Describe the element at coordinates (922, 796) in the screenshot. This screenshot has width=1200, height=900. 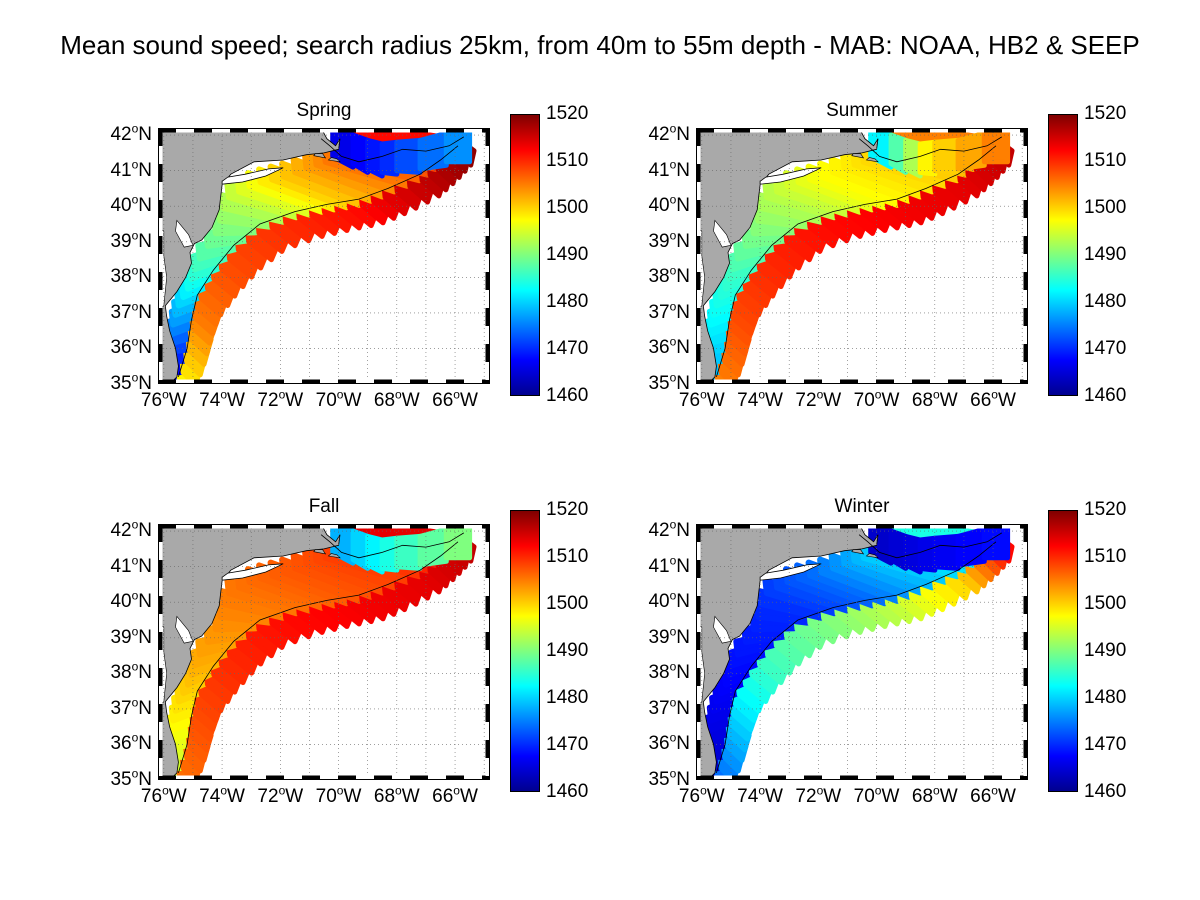
I see `tick-degree: 68` at that location.